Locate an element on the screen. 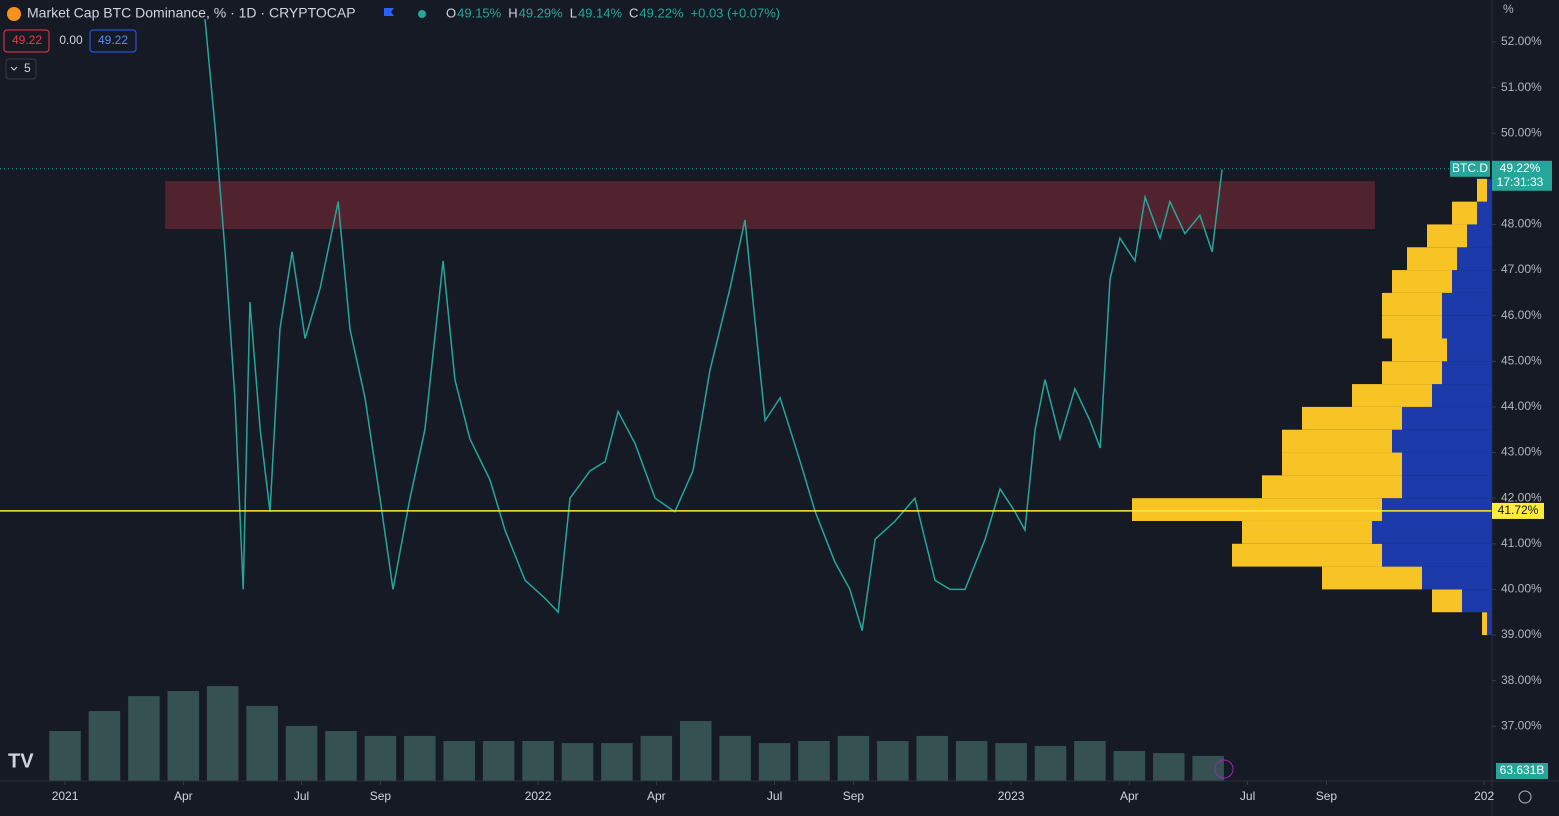 The width and height of the screenshot is (1559, 816). settings-icon is located at coordinates (1525, 797).